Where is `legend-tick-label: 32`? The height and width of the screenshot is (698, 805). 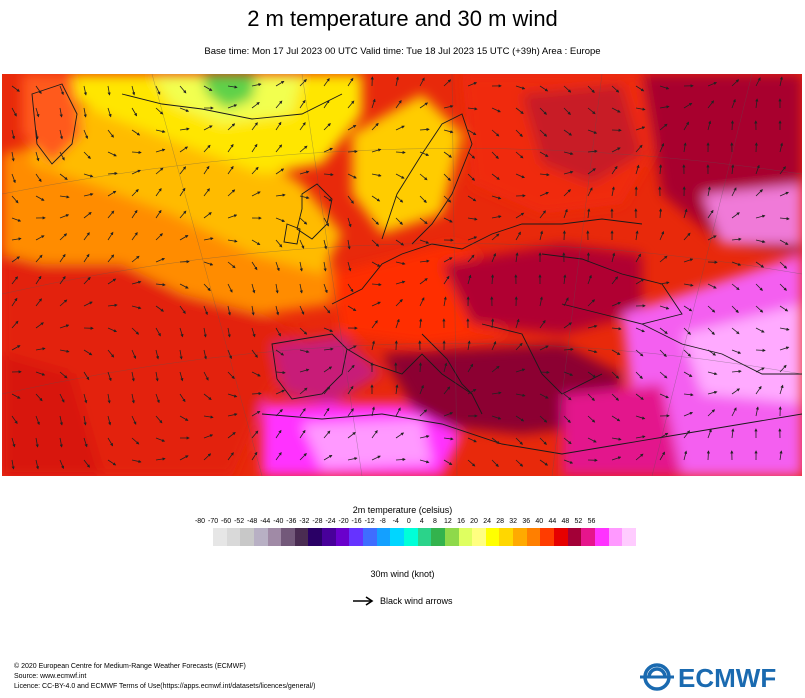 legend-tick-label: 32 is located at coordinates (513, 521).